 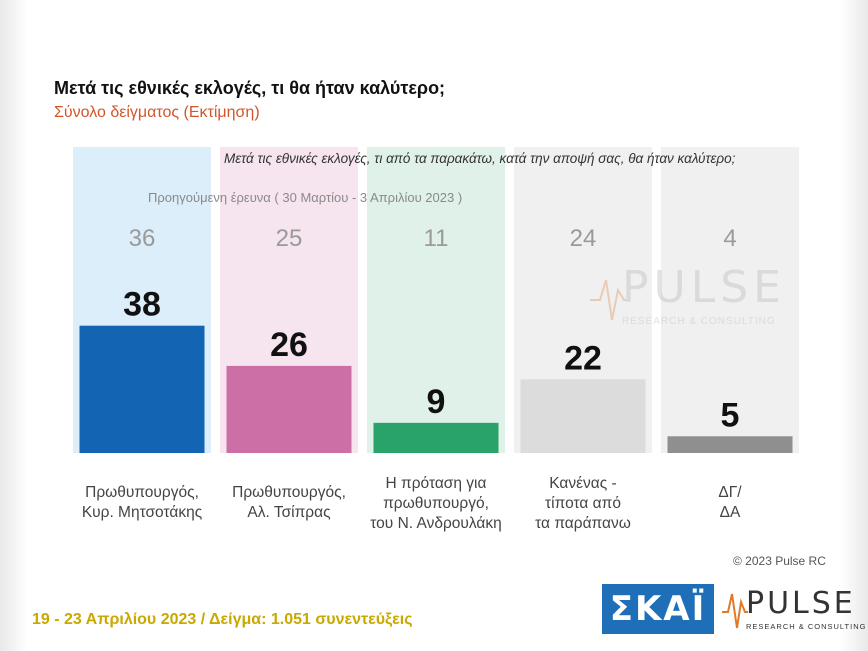 What do you see at coordinates (854, 325) in the screenshot?
I see `right-edge-shade` at bounding box center [854, 325].